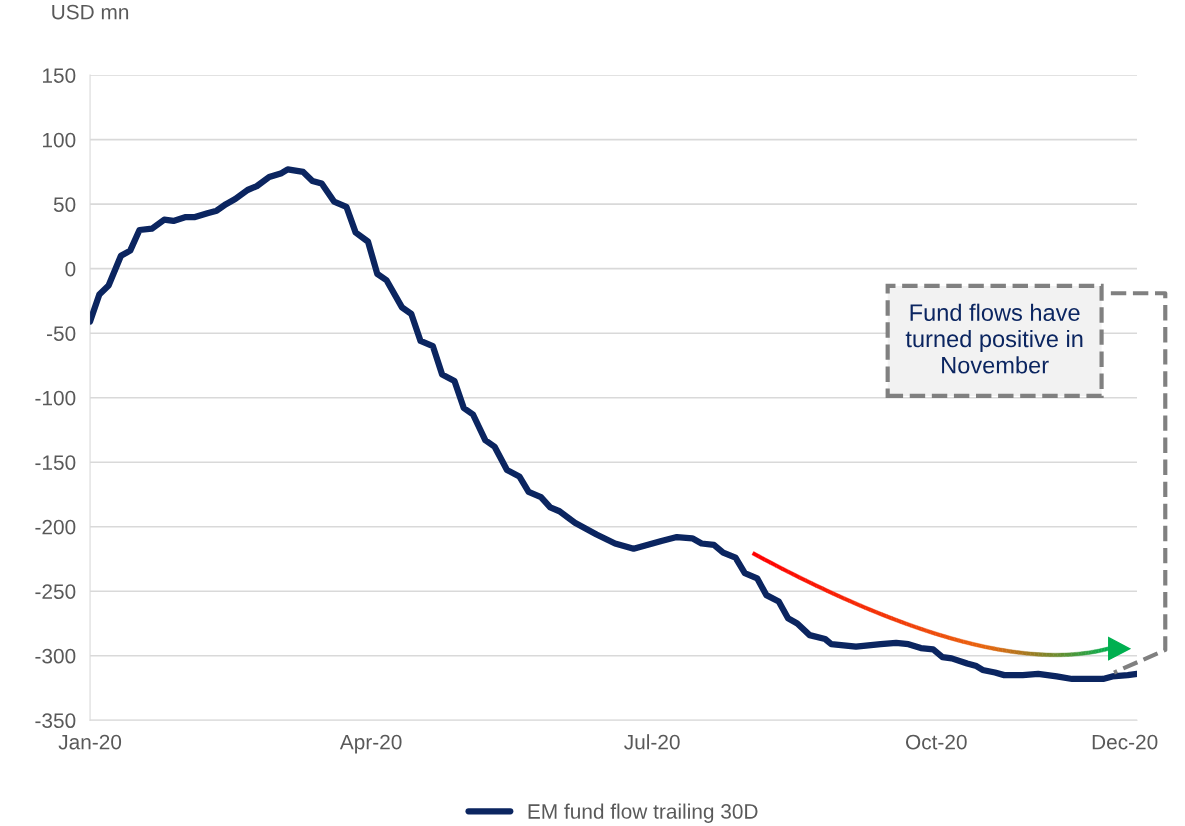 This screenshot has height=826, width=1185. What do you see at coordinates (64, 204) in the screenshot?
I see `y-tick-label: 50` at bounding box center [64, 204].